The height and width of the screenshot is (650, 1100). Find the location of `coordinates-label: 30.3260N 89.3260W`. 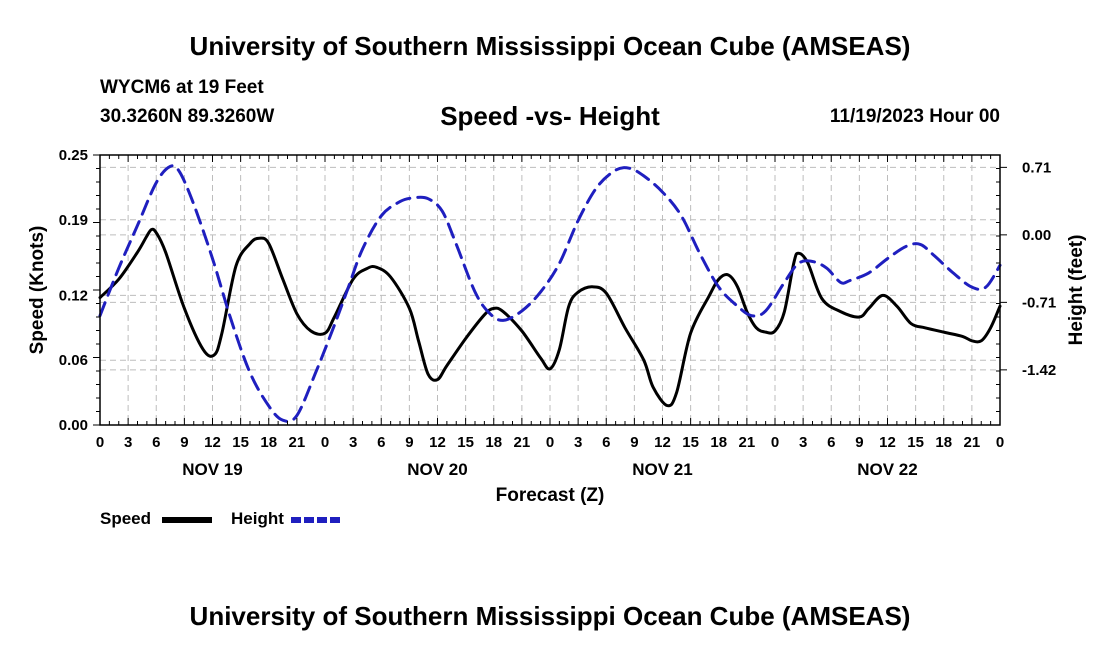

coordinates-label: 30.3260N 89.3260W is located at coordinates (187, 116).